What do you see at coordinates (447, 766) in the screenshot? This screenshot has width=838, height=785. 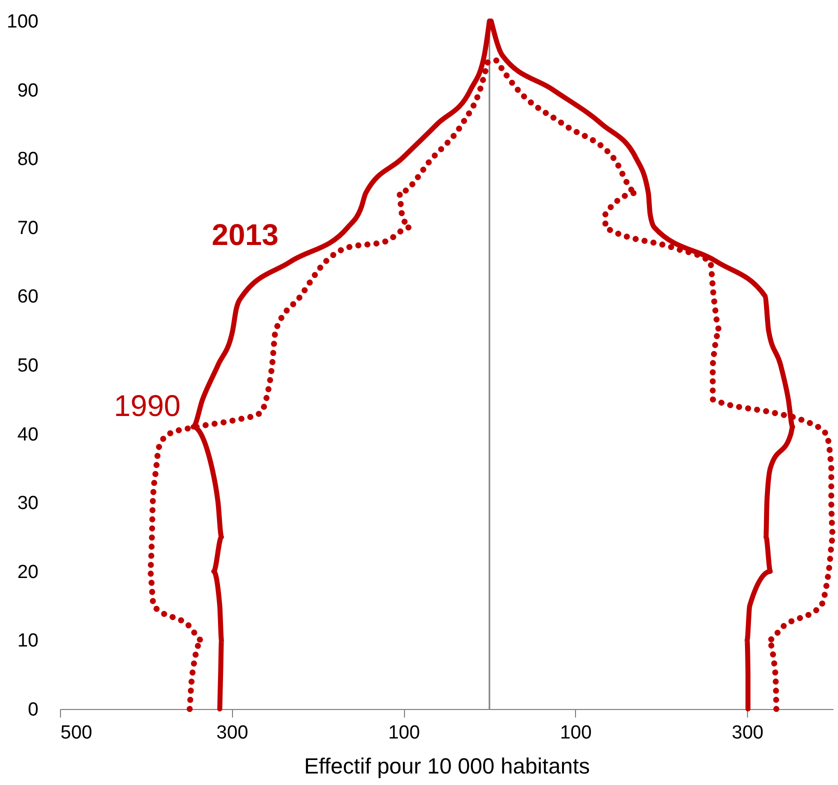 I see `x-axis-title: Effectif pour 10 000 habitants` at bounding box center [447, 766].